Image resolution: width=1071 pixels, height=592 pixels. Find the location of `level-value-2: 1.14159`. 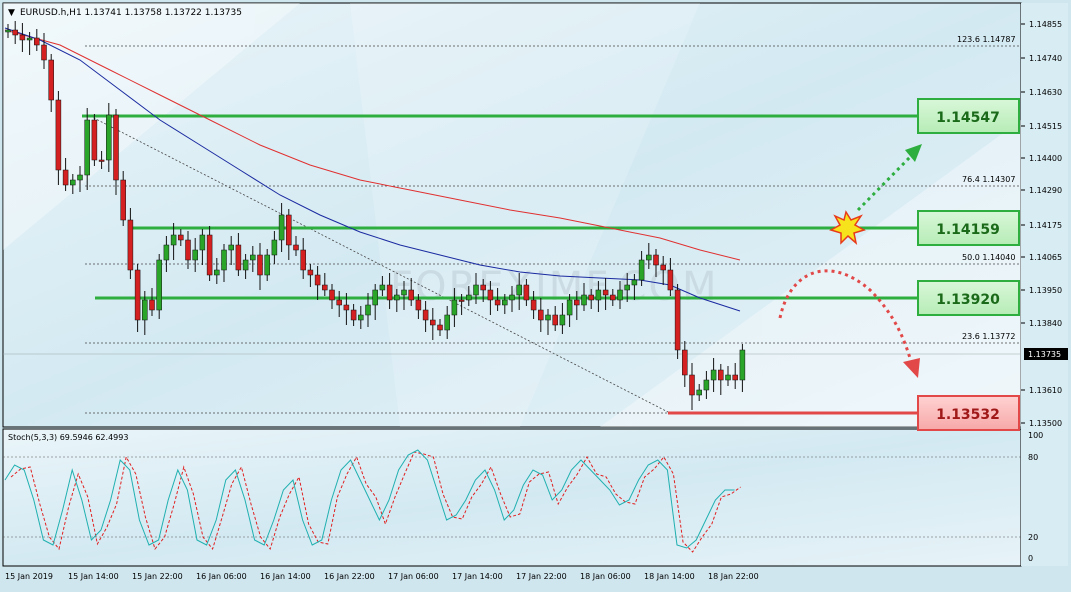

level-value-2: 1.14159 is located at coordinates (968, 230).